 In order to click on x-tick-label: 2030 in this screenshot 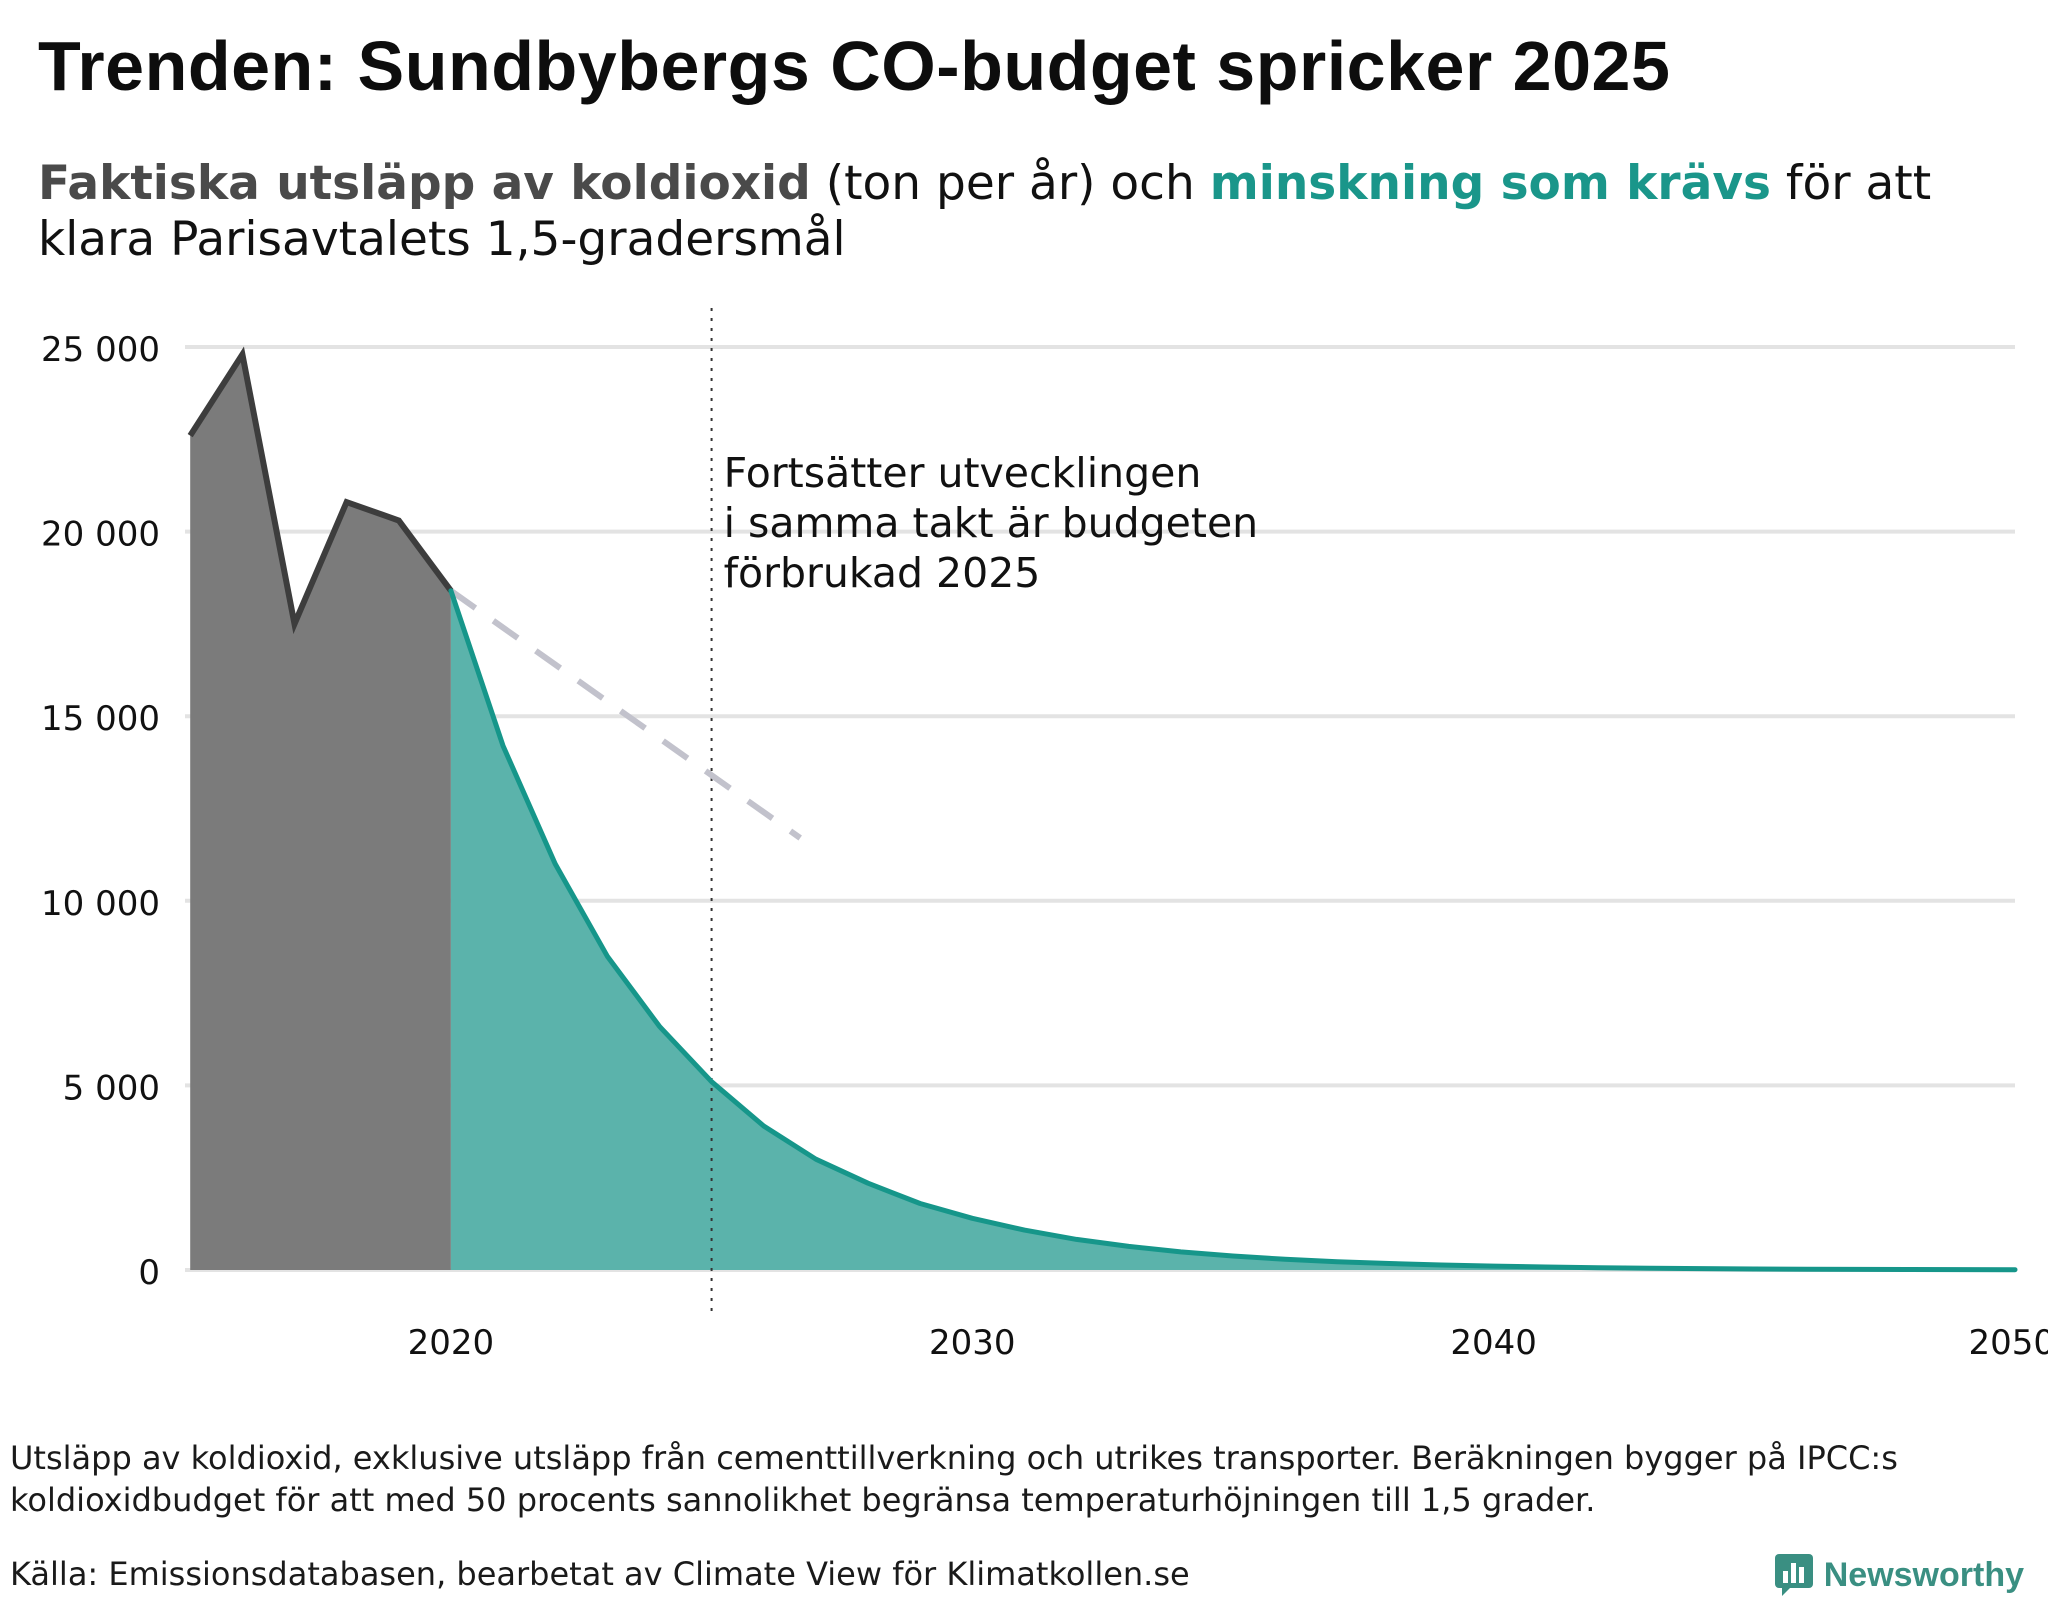, I will do `click(972, 1343)`.